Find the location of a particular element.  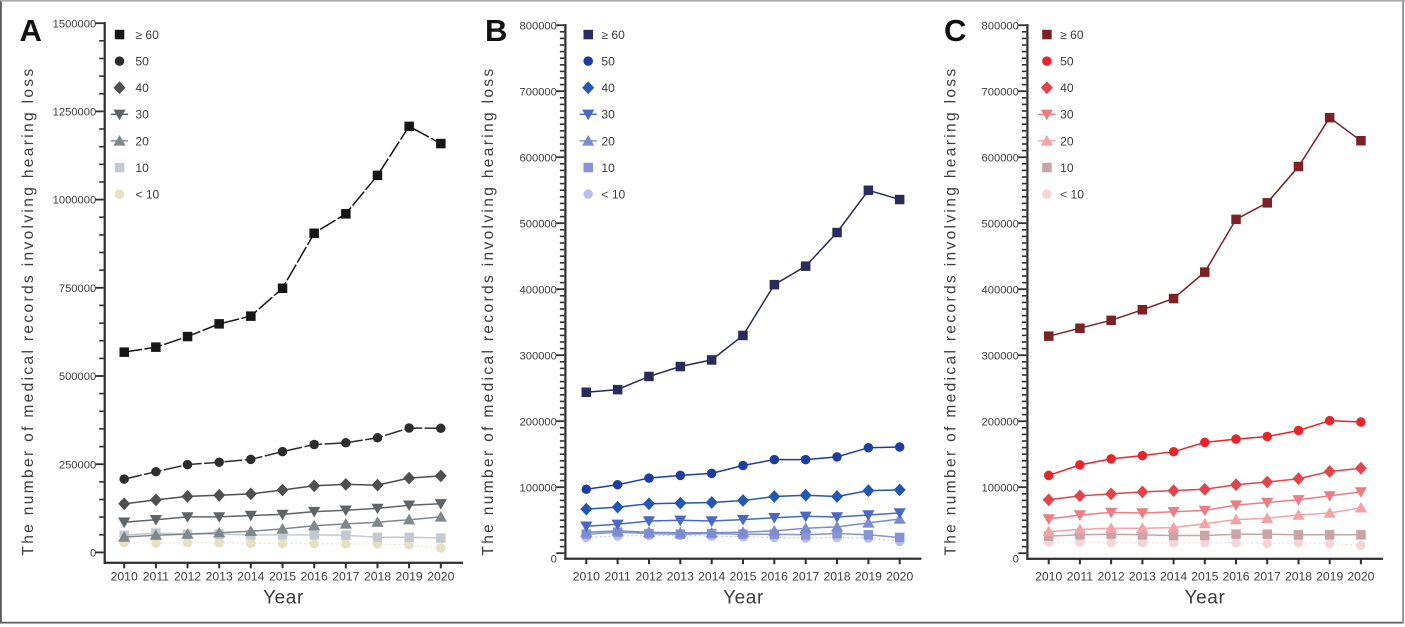

svg-text: 1500000 is located at coordinates (75, 24).